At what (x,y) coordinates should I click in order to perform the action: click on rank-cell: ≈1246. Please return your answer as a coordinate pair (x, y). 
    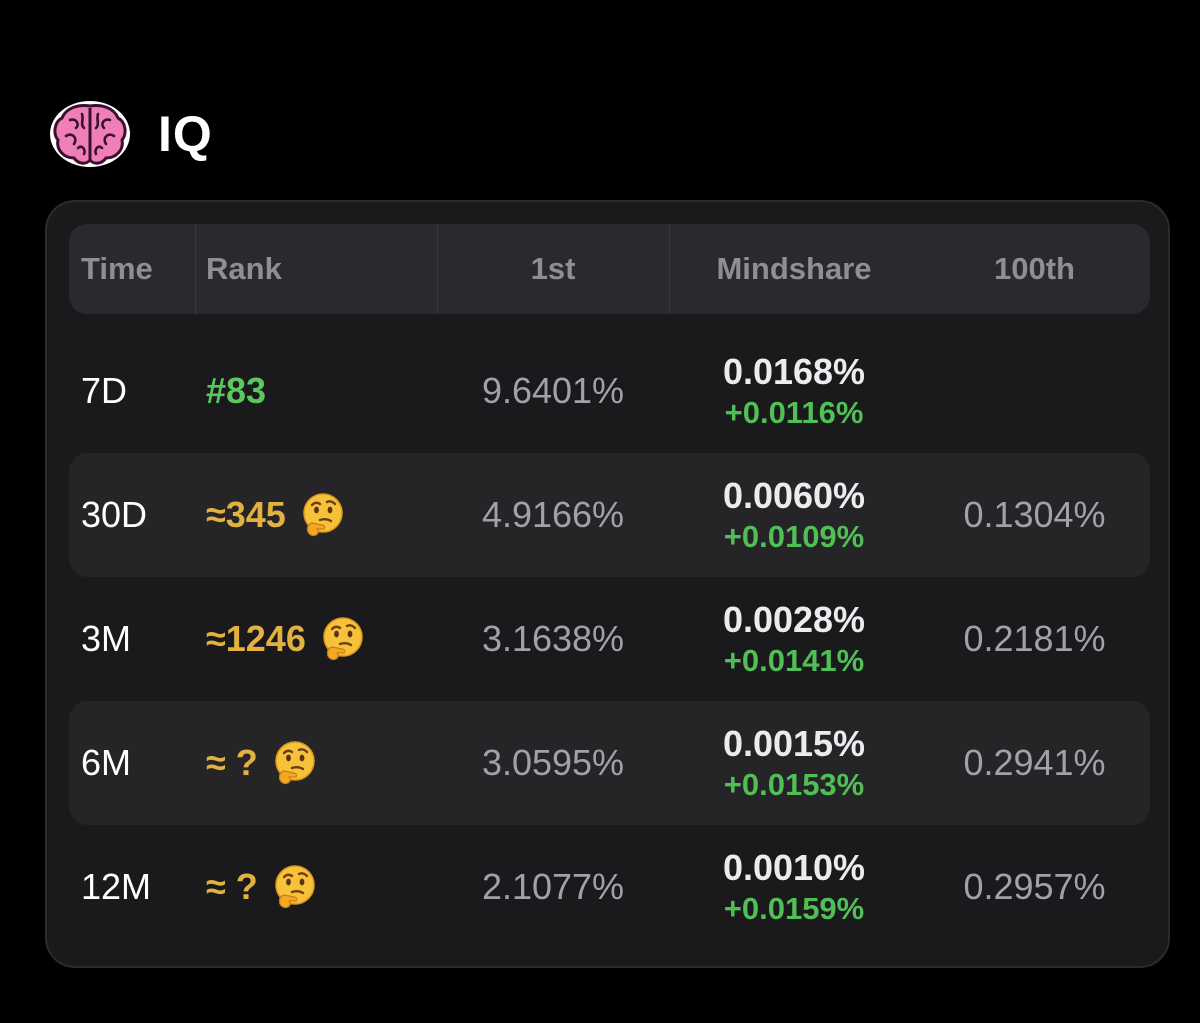
    Looking at the image, I should click on (326, 639).